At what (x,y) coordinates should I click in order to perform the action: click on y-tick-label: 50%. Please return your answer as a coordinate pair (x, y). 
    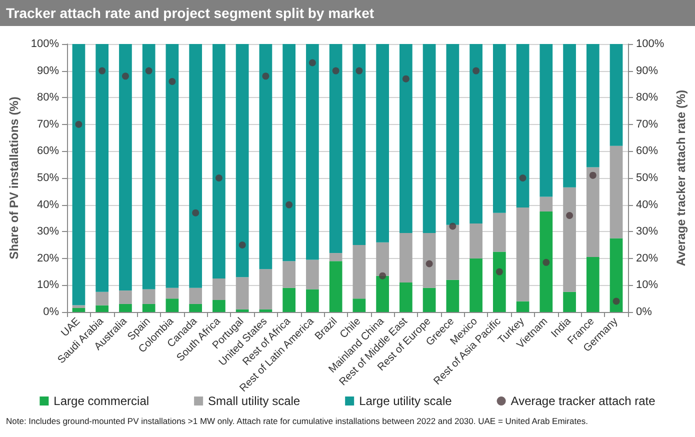
    Looking at the image, I should click on (48, 178).